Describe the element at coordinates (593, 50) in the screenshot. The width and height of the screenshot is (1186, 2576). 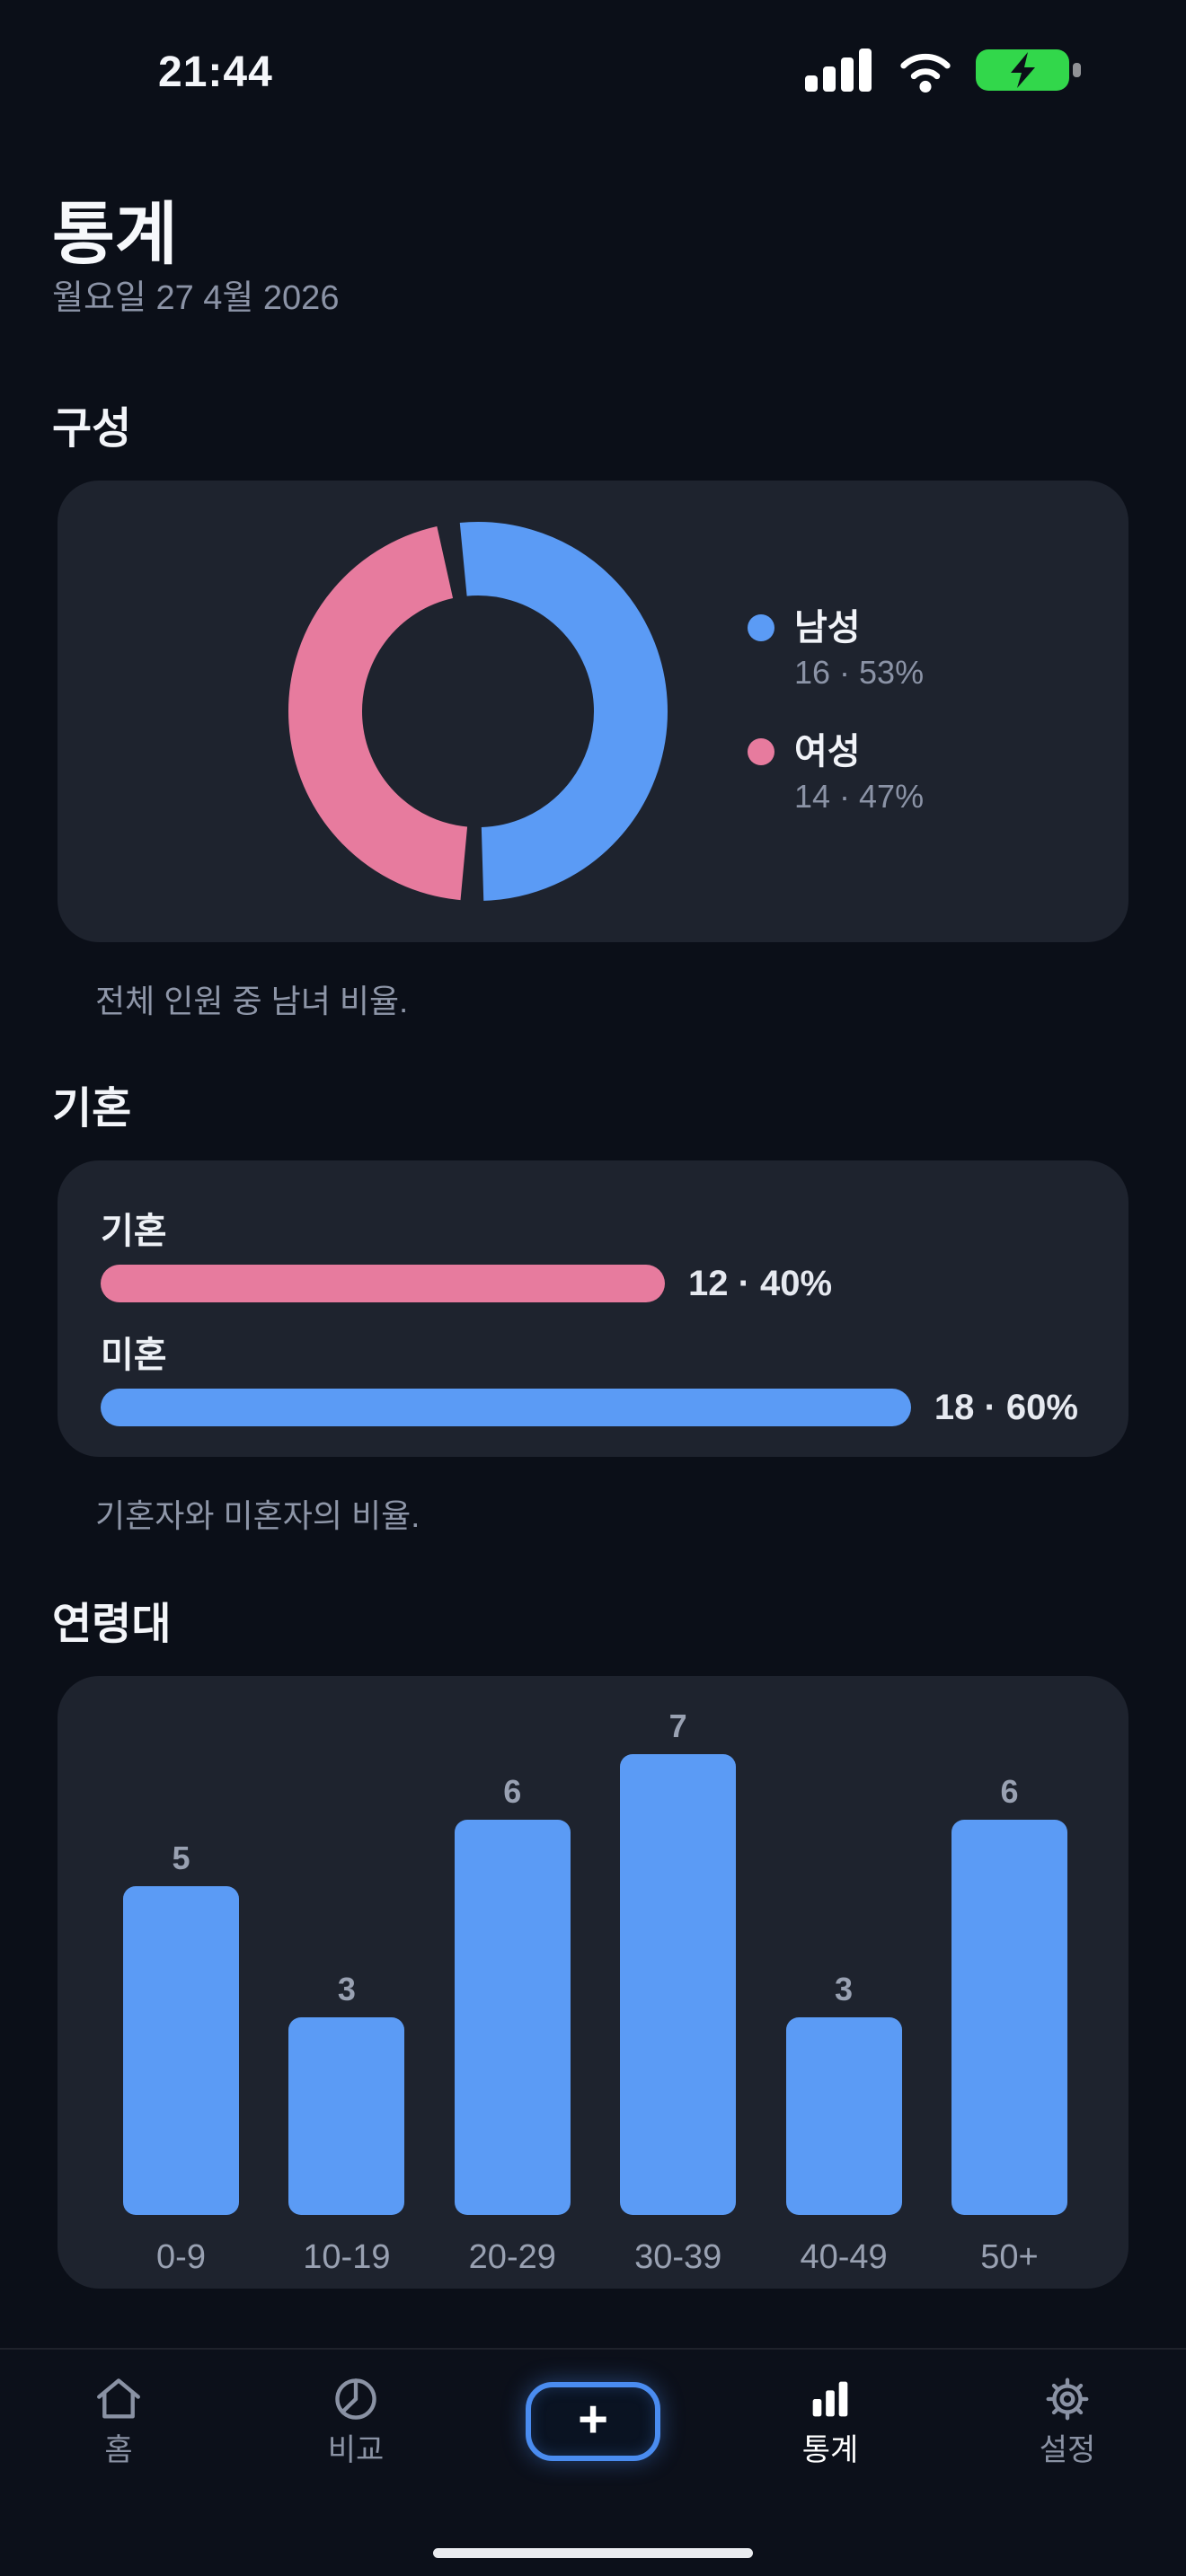
I see `status-bar: 21:44` at that location.